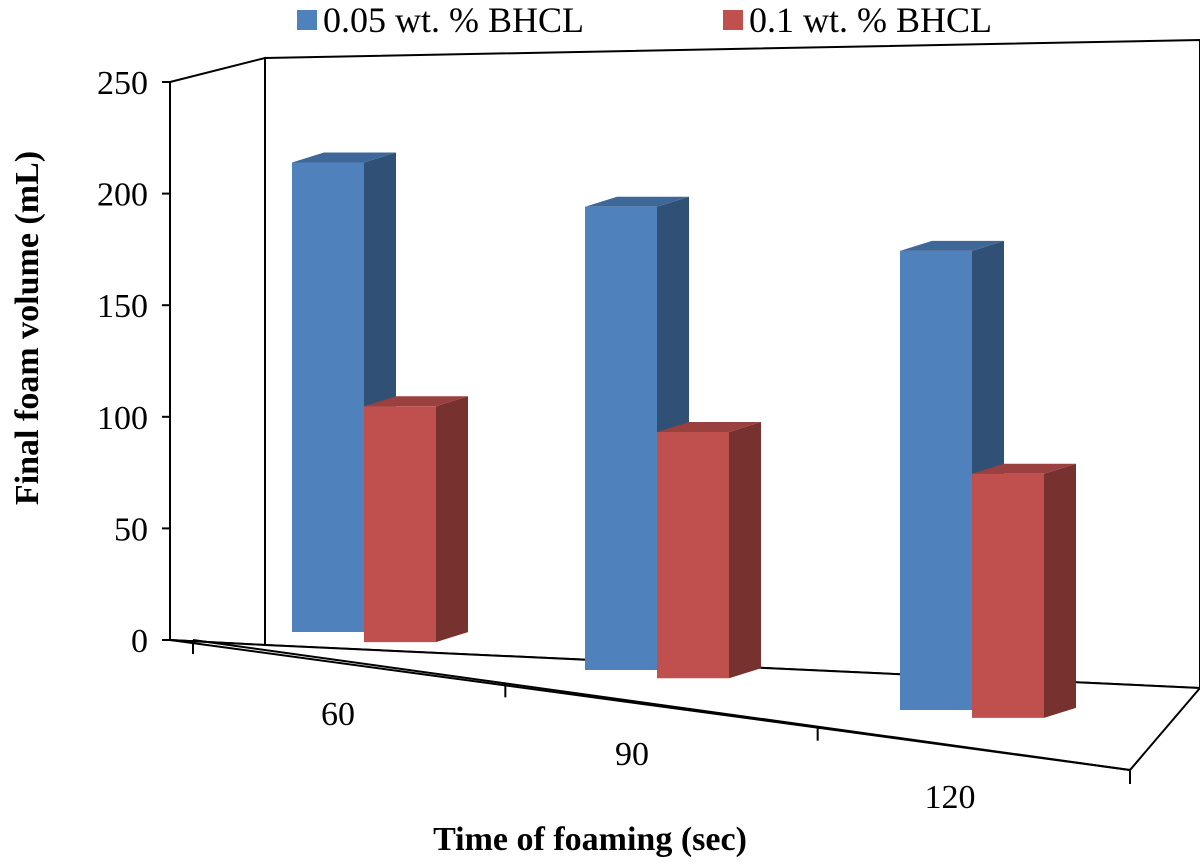 Image resolution: width=1200 pixels, height=865 pixels. What do you see at coordinates (632, 754) in the screenshot?
I see `x-tick-label: 90` at bounding box center [632, 754].